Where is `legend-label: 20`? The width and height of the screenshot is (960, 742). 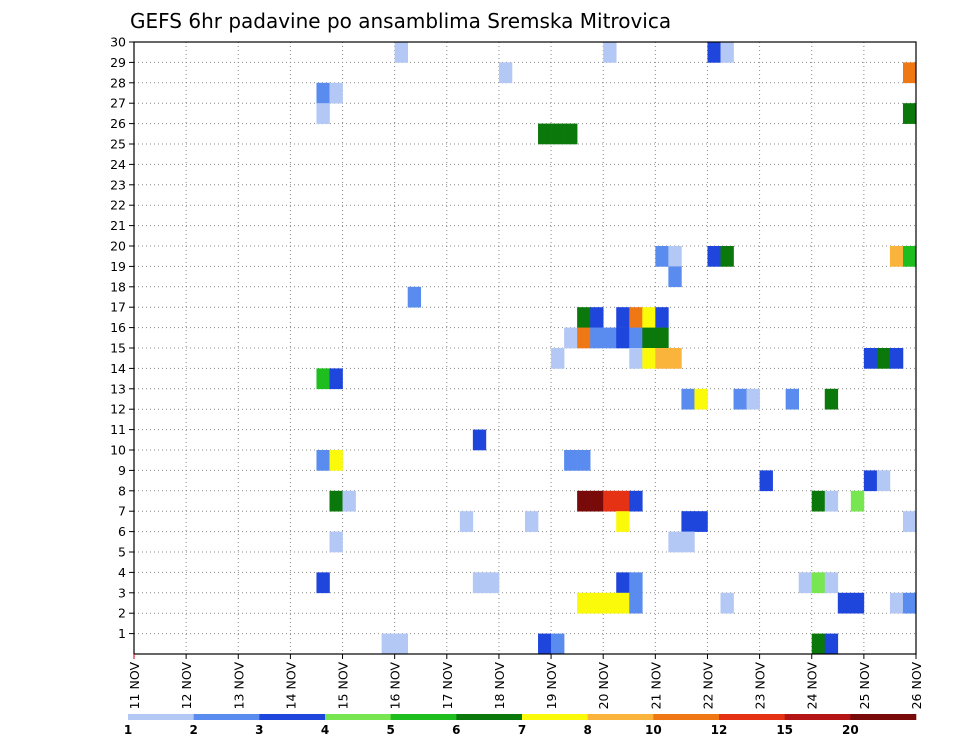 legend-label: 20 is located at coordinates (850, 730).